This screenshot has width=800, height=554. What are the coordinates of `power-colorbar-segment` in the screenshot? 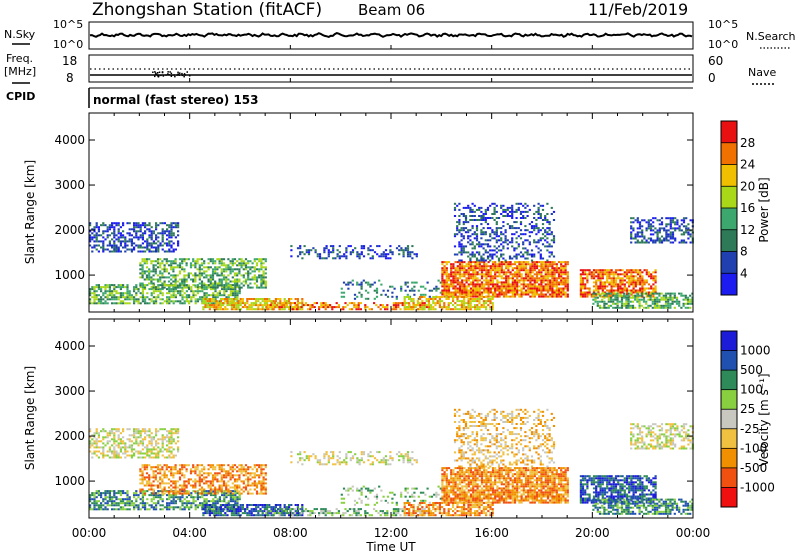 It's located at (729, 262).